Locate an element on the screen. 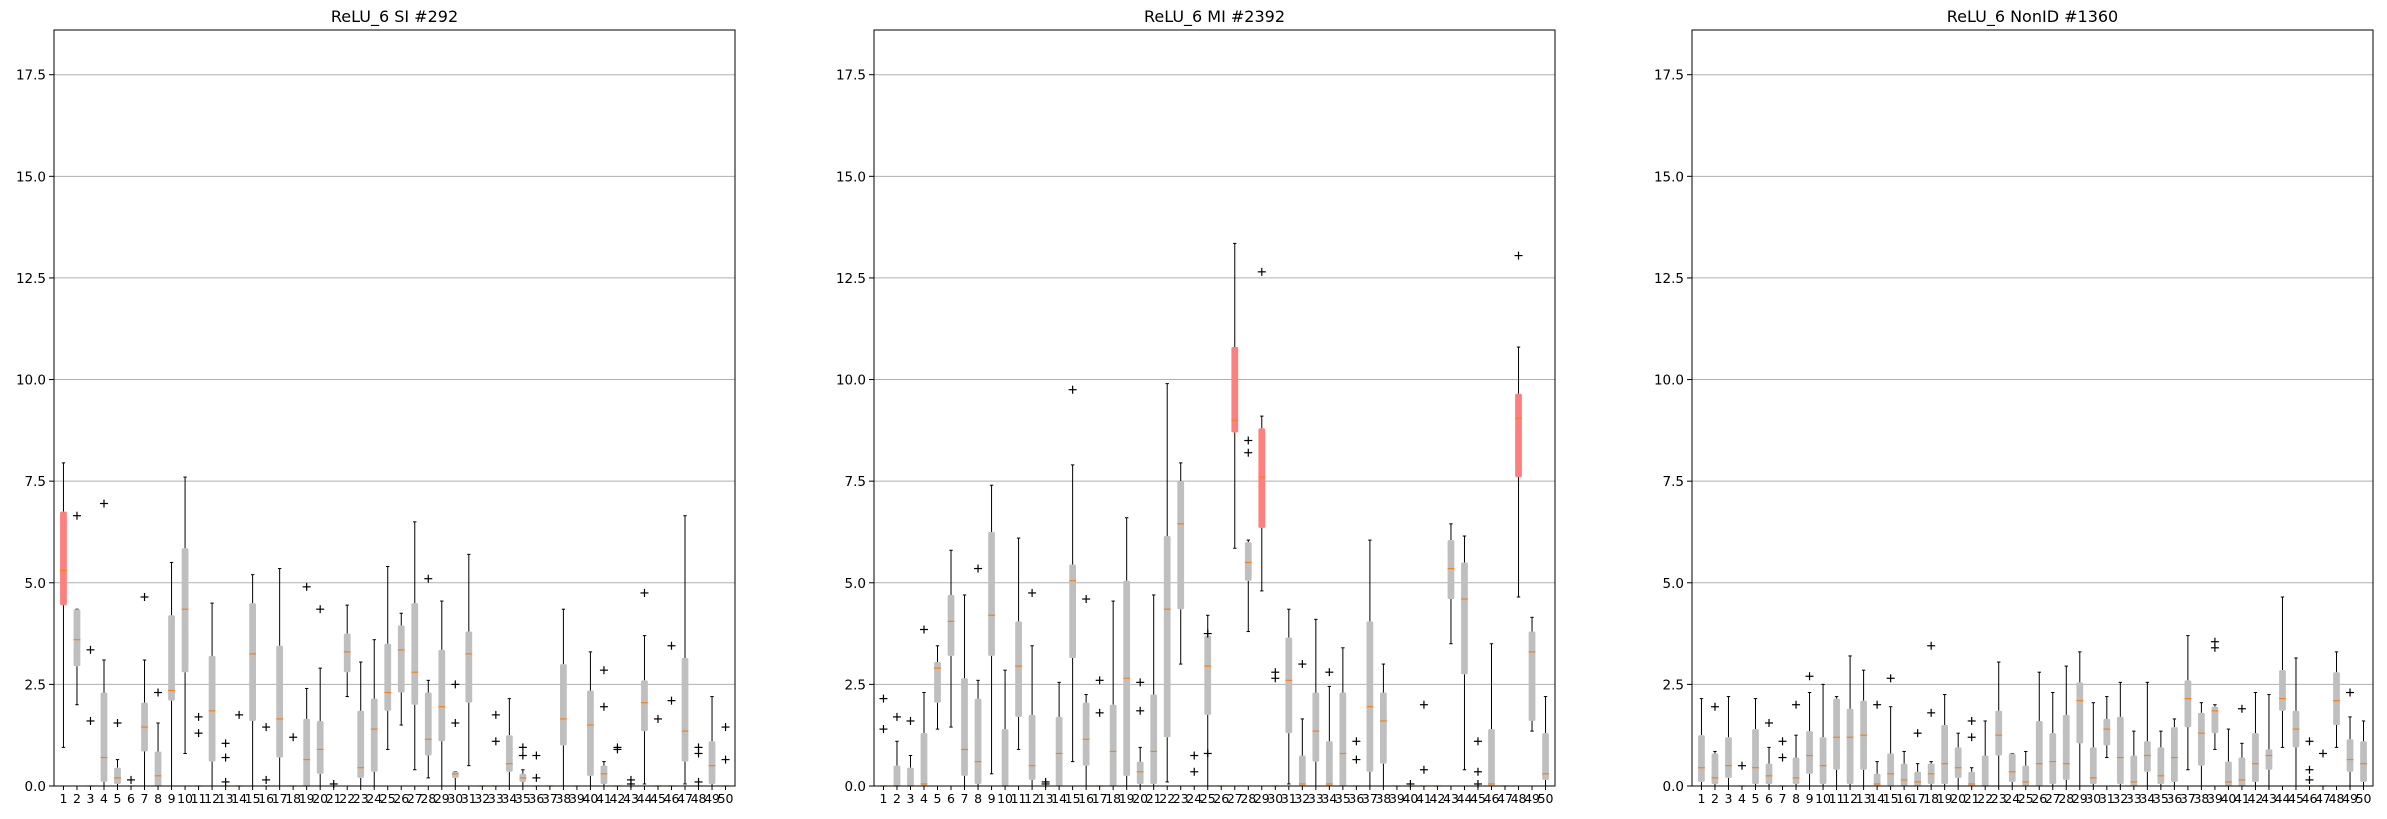 The width and height of the screenshot is (2387, 819). x-tick-label: 32 is located at coordinates (482, 798).